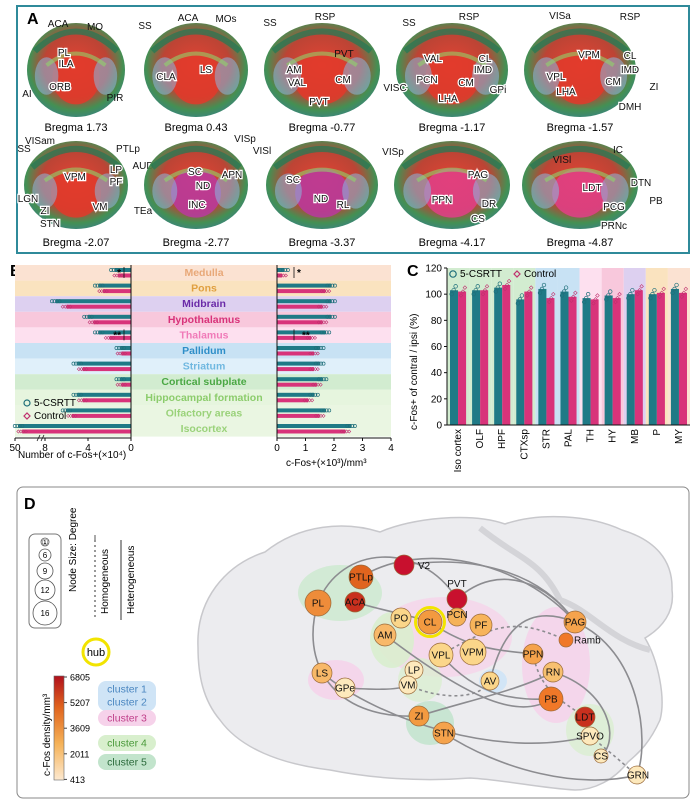  Describe the element at coordinates (580, 158) in the screenshot. I see `slice-cortex` at that location.